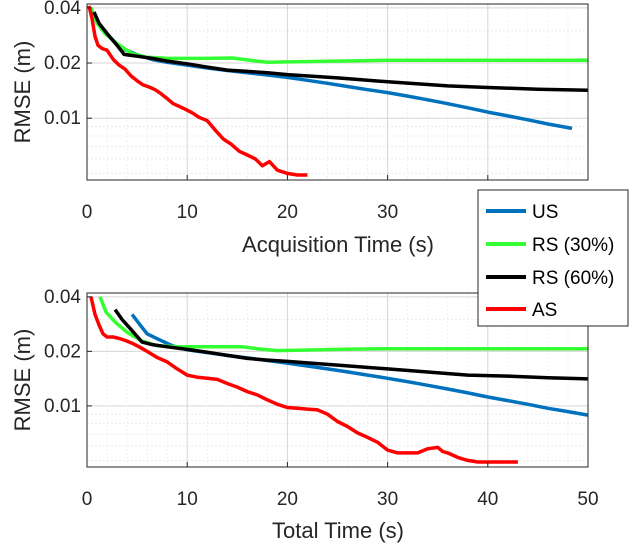 Image resolution: width=629 pixels, height=555 pixels. Describe the element at coordinates (187, 212) in the screenshot. I see `top-x-tick-label-10: 10` at that location.